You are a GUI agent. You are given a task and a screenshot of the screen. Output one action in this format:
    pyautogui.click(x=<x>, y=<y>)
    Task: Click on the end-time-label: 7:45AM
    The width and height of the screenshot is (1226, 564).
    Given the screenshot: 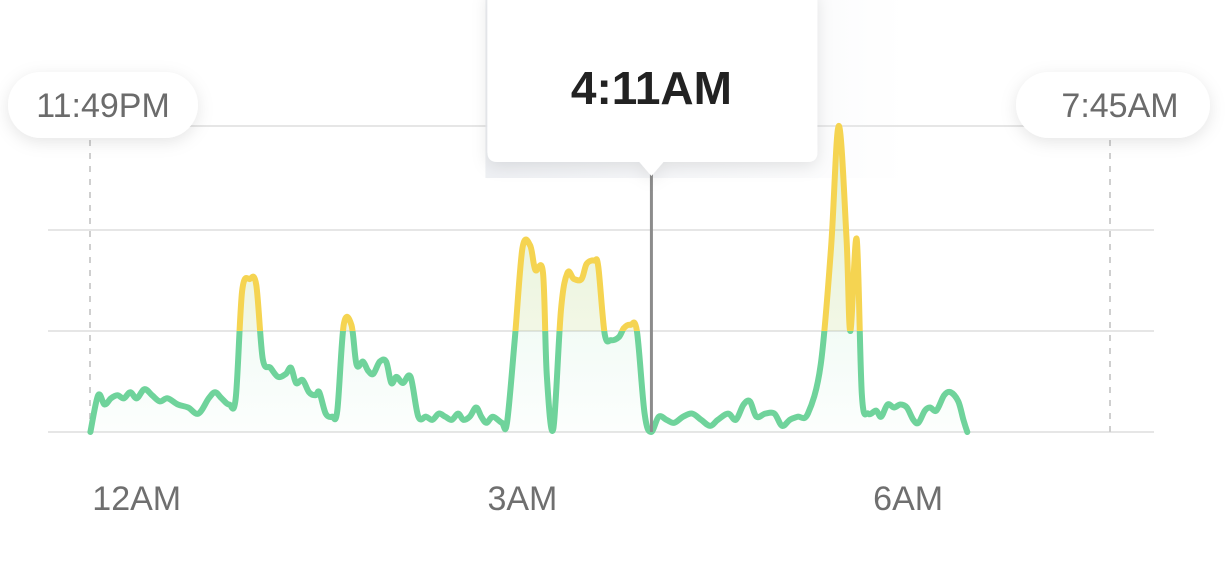 What is the action you would take?
    pyautogui.click(x=1119, y=106)
    